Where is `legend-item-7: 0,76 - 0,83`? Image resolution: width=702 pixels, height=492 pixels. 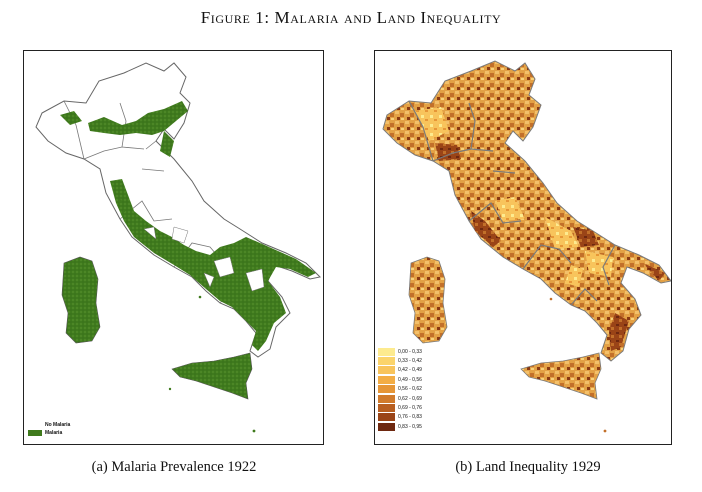 legend-item-7: 0,76 - 0,83 is located at coordinates (400, 417).